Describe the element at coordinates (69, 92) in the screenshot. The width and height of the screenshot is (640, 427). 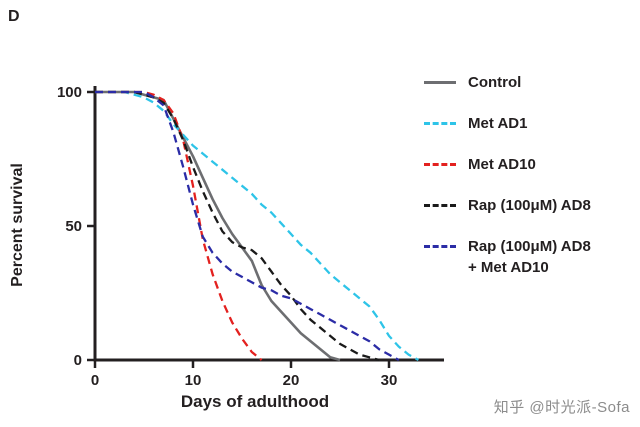
I see `y-tick-label: 100` at that location.